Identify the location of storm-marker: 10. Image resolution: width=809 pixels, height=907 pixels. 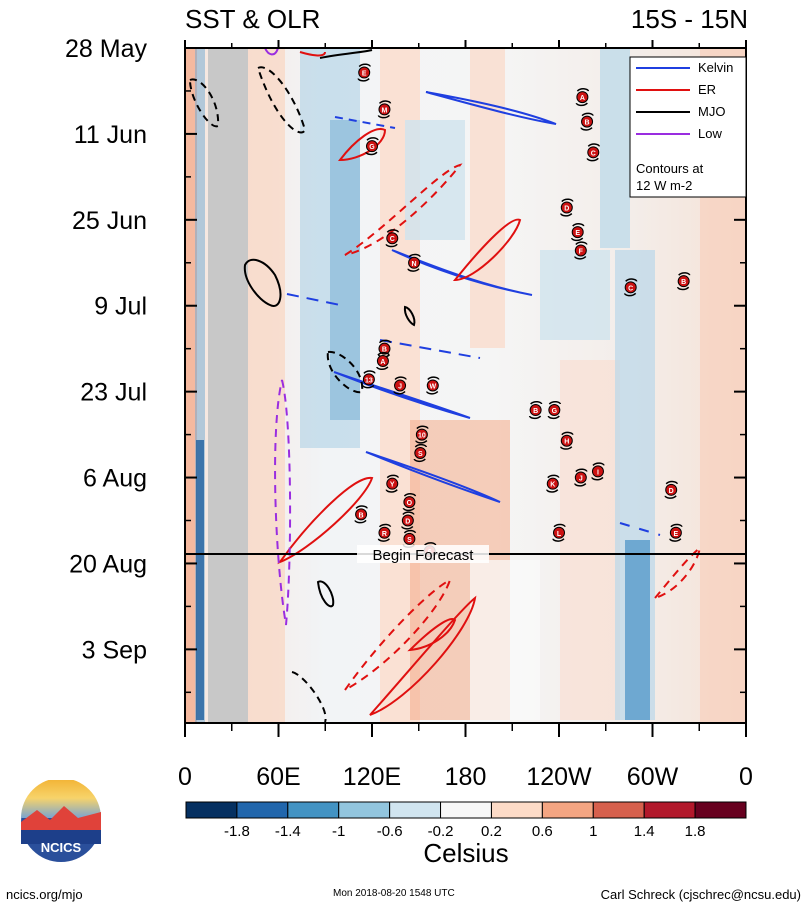
(422, 434).